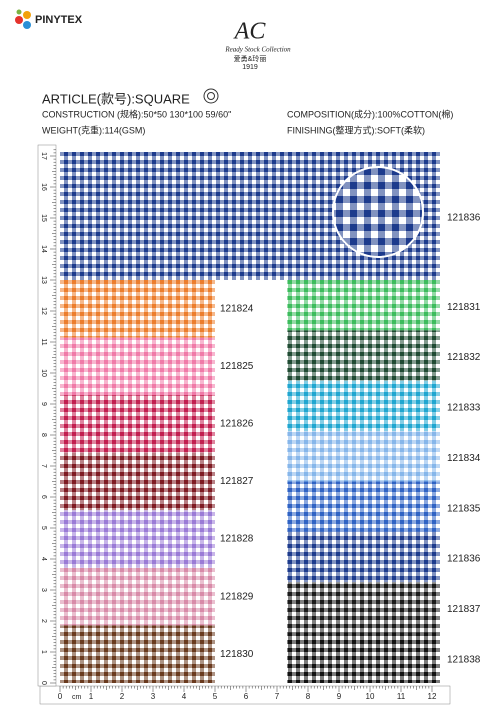 Image resolution: width=500 pixels, height=723 pixels. I want to click on swatch-code: 121833, so click(464, 408).